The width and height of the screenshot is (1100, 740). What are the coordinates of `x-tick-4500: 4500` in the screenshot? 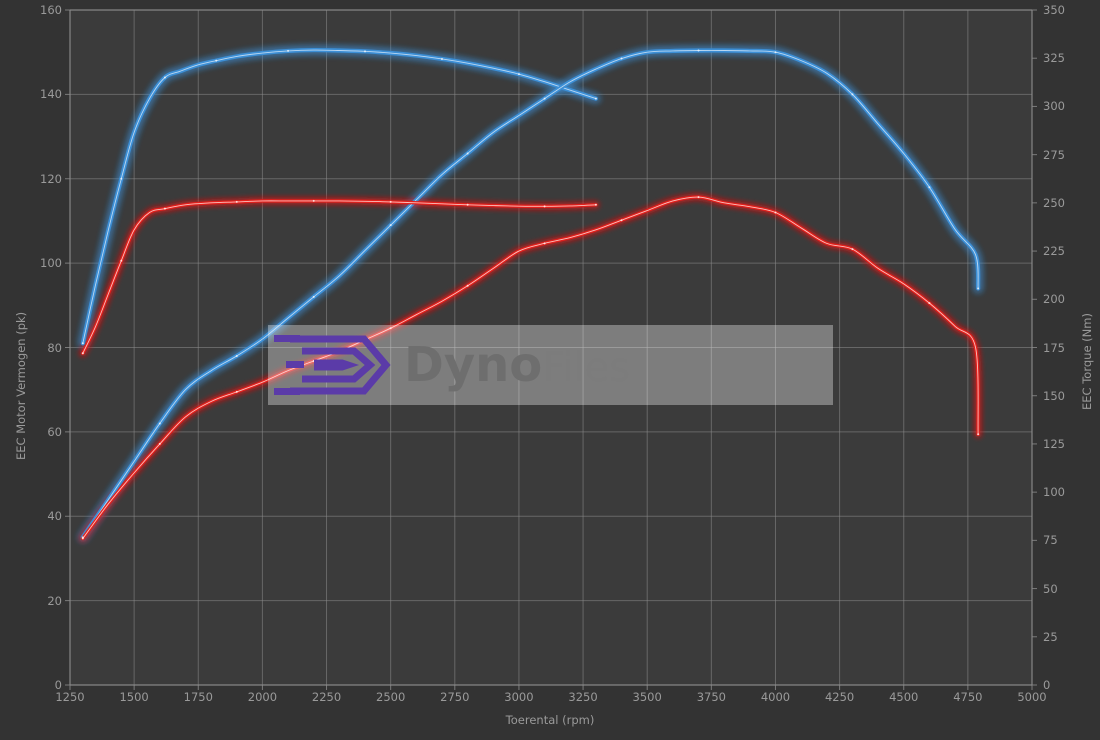 It's located at (904, 697).